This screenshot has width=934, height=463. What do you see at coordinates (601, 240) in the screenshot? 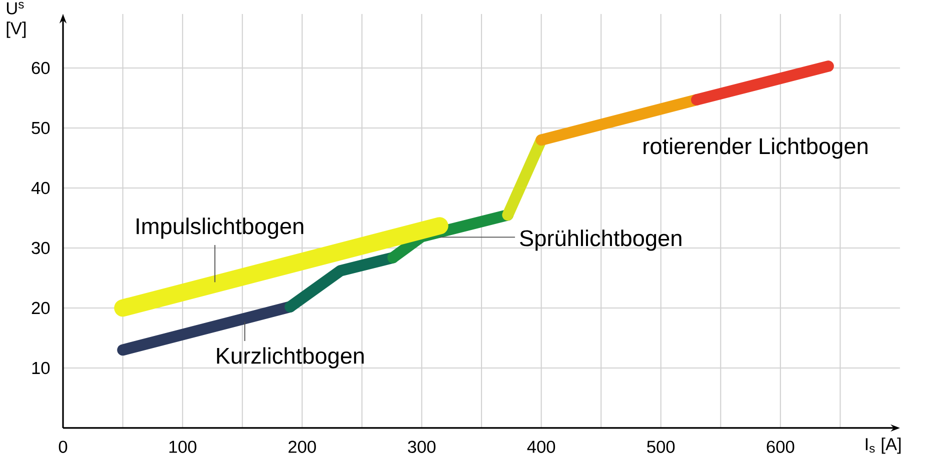
I see `annotation: Sprühlichtbogen` at bounding box center [601, 240].